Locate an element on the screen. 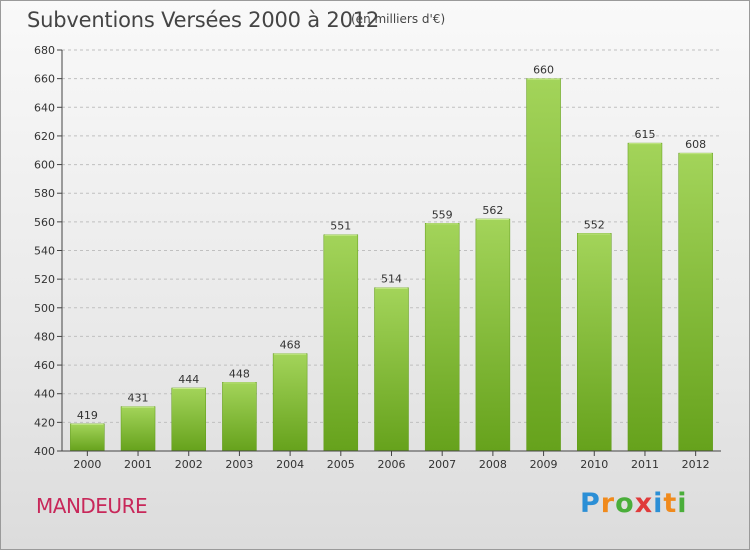  y-tick-label: 640 is located at coordinates (44, 107).